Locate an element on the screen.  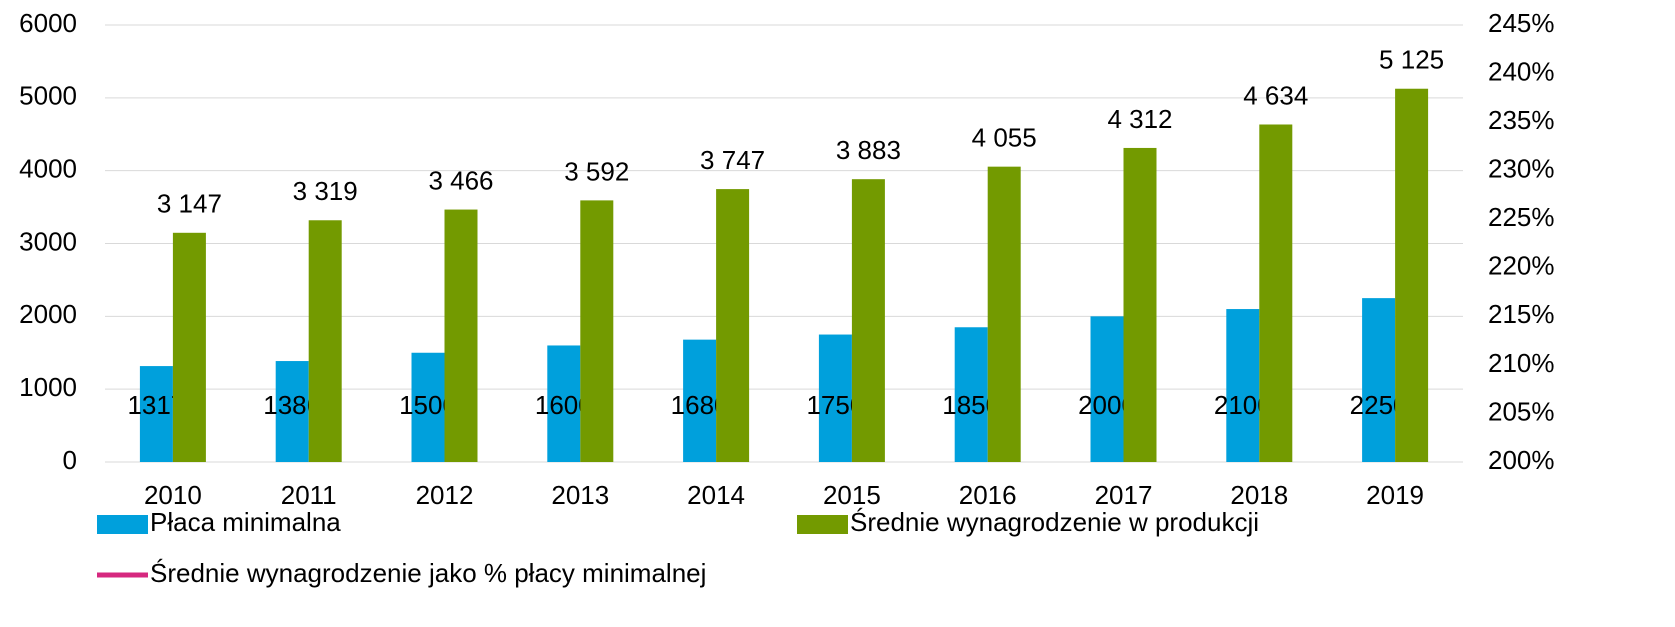
y-tick-label: 0 is located at coordinates (70, 460).